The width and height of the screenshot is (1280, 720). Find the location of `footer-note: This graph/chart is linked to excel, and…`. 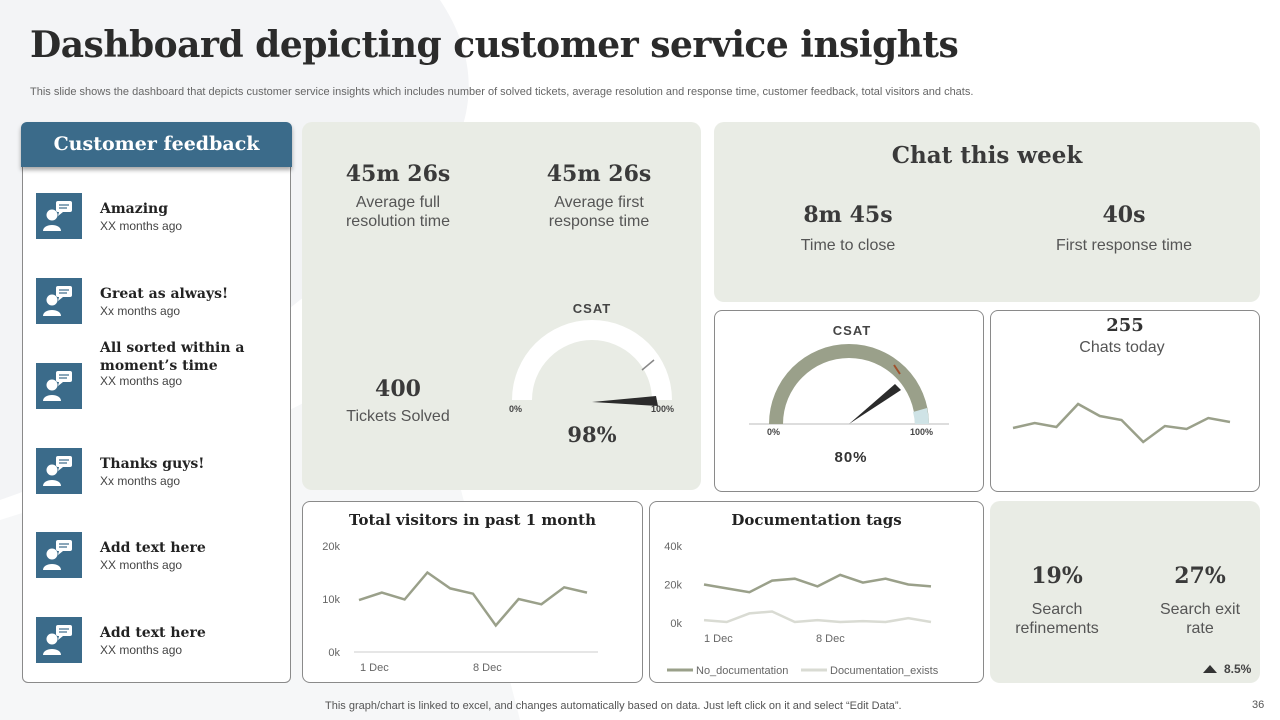

footer-note: This graph/chart is linked to excel, and… is located at coordinates (613, 706).